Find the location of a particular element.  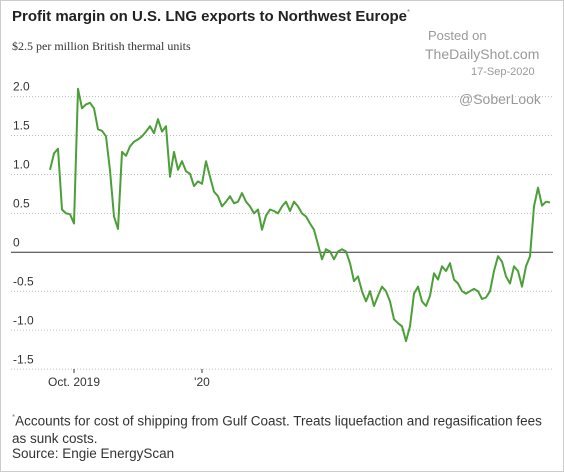

y-tick-label: 1.5 is located at coordinates (21, 126).